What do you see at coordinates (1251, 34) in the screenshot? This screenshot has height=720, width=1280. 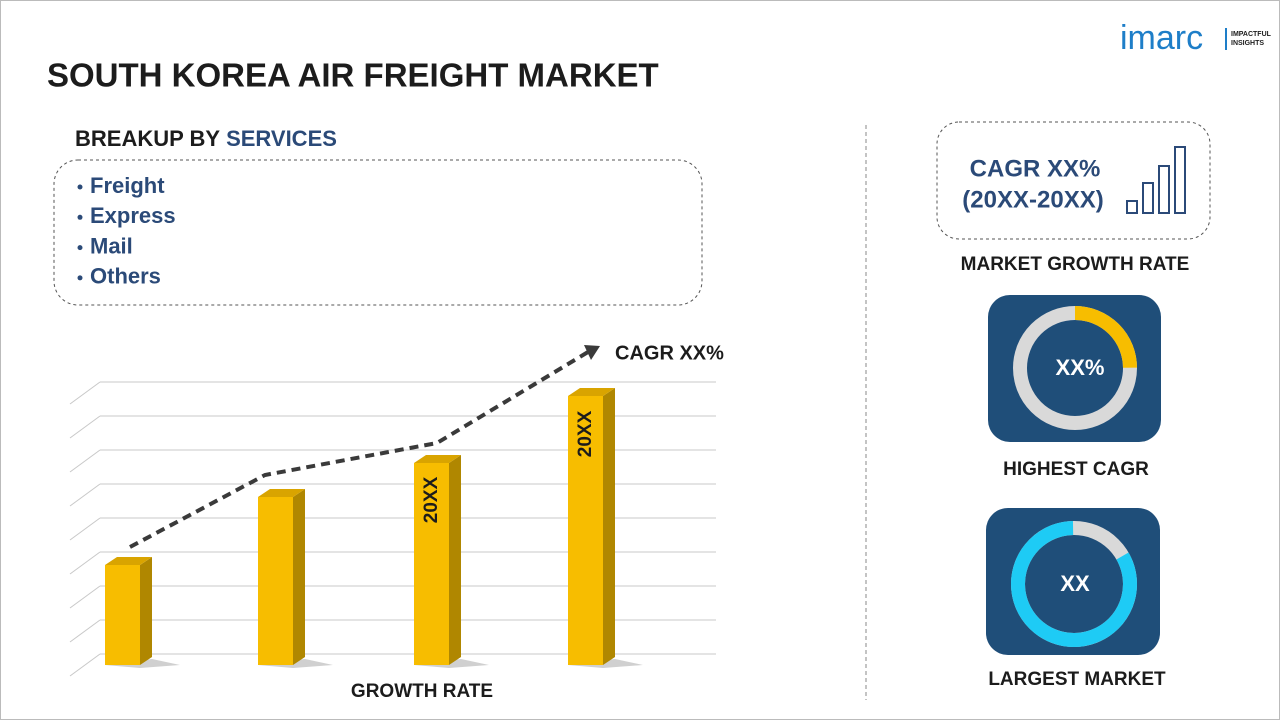 I see `logo-tagline: IMPACTFUL` at bounding box center [1251, 34].